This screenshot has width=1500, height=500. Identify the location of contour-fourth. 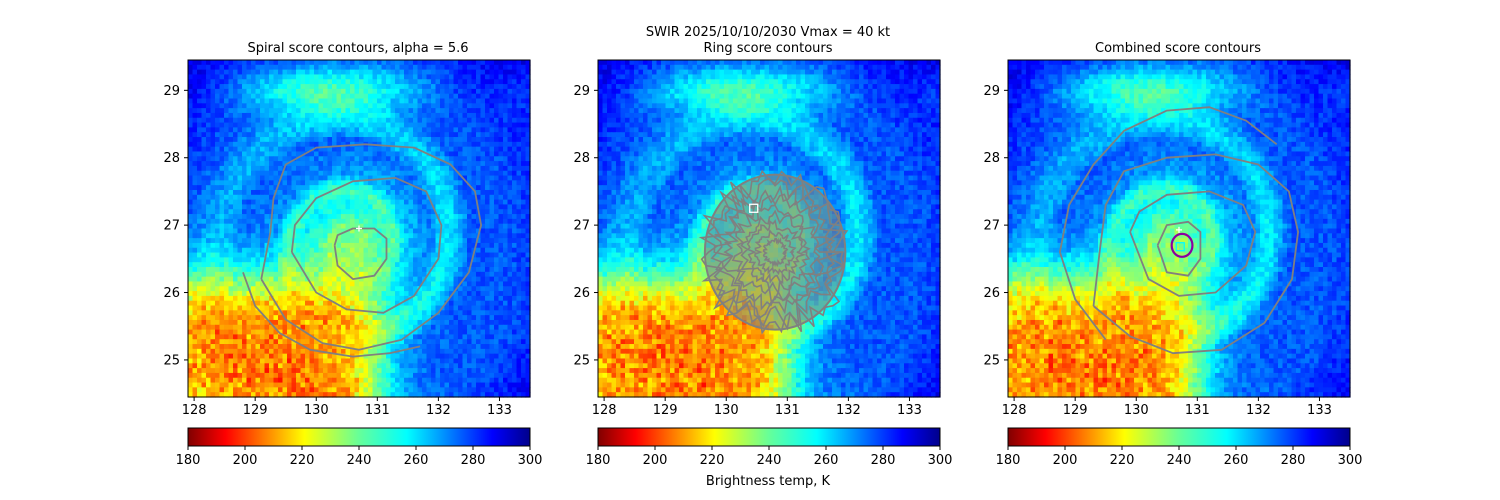
(1179, 248).